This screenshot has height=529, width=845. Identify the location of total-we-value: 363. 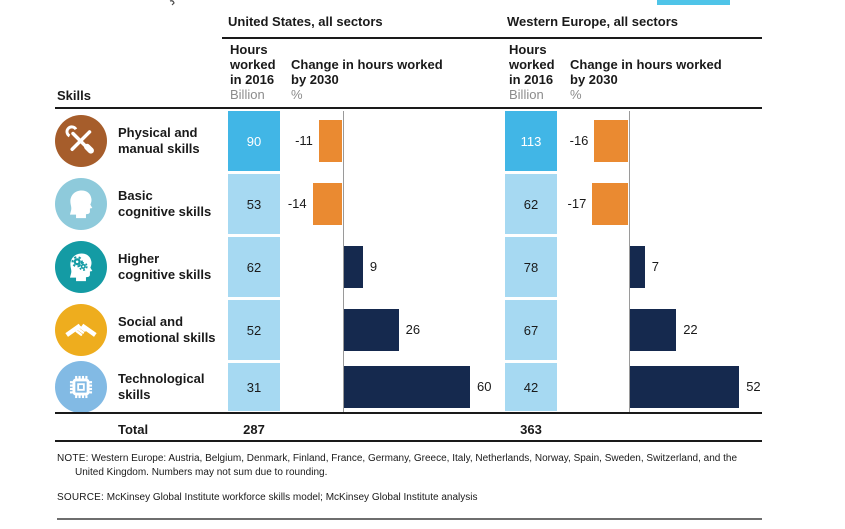
(531, 429).